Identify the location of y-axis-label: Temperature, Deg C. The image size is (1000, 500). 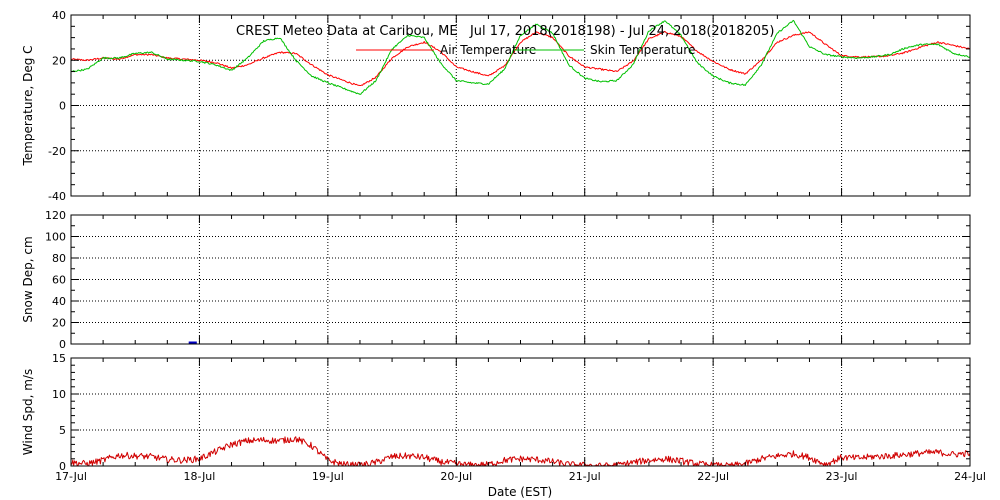
(28, 105).